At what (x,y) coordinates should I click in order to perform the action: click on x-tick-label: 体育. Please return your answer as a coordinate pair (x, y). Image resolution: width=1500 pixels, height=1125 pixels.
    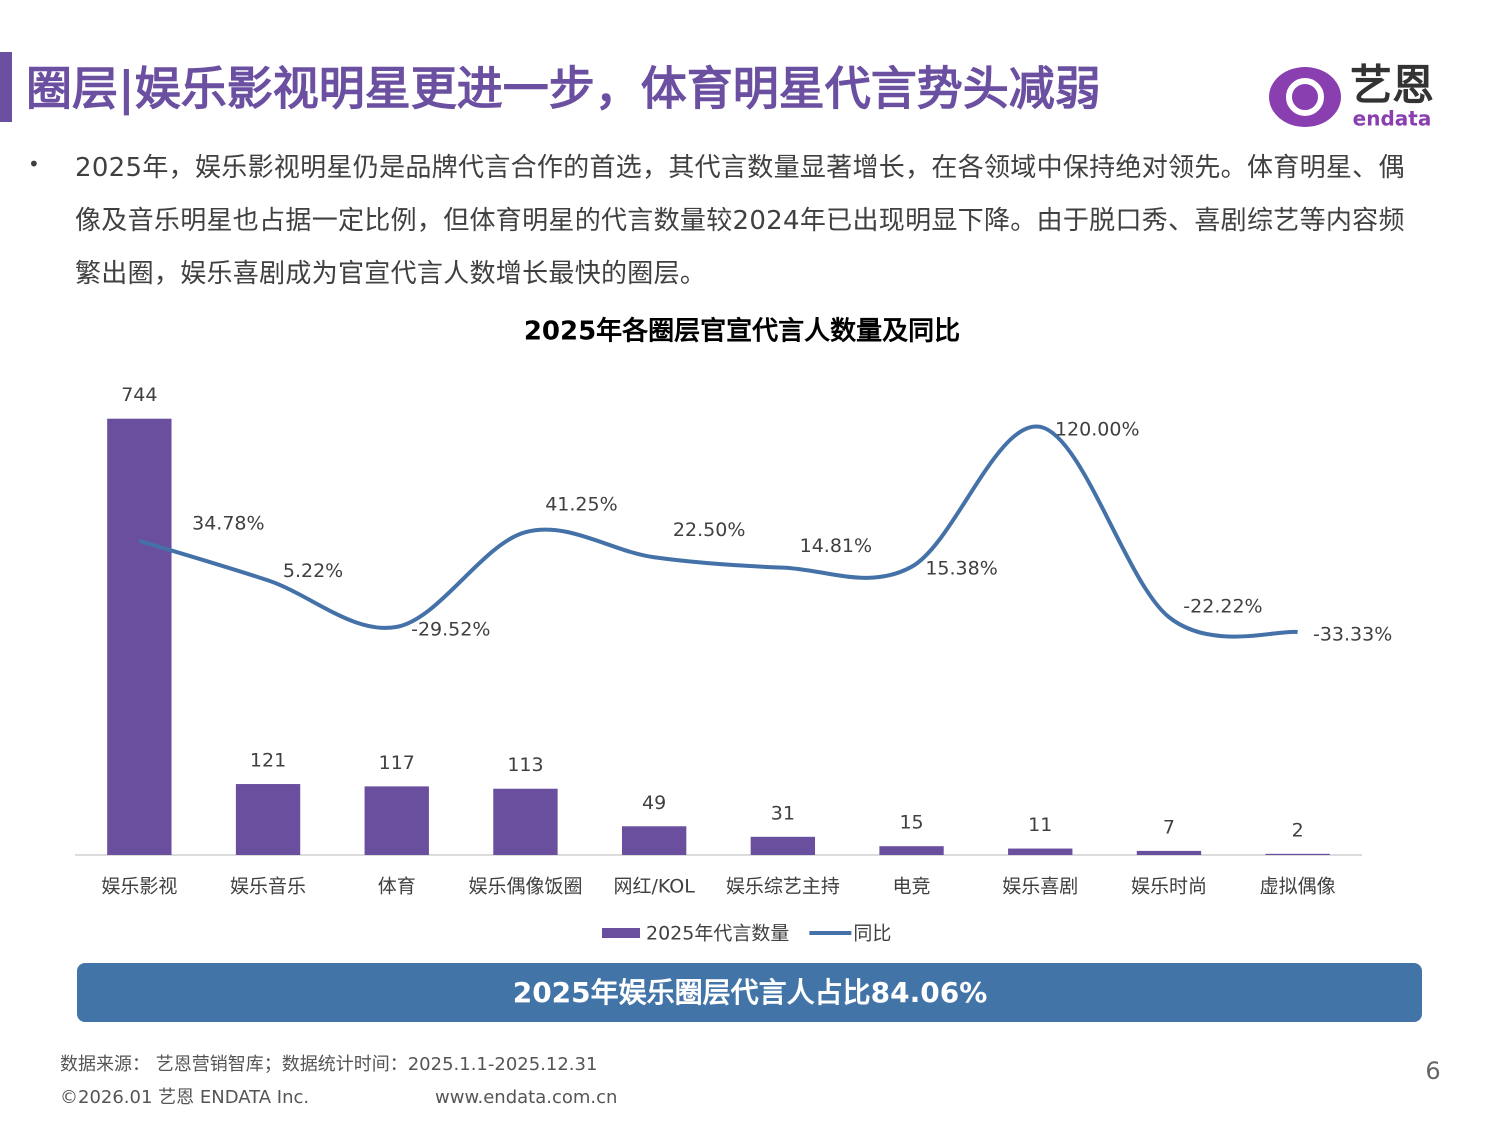
    Looking at the image, I should click on (397, 887).